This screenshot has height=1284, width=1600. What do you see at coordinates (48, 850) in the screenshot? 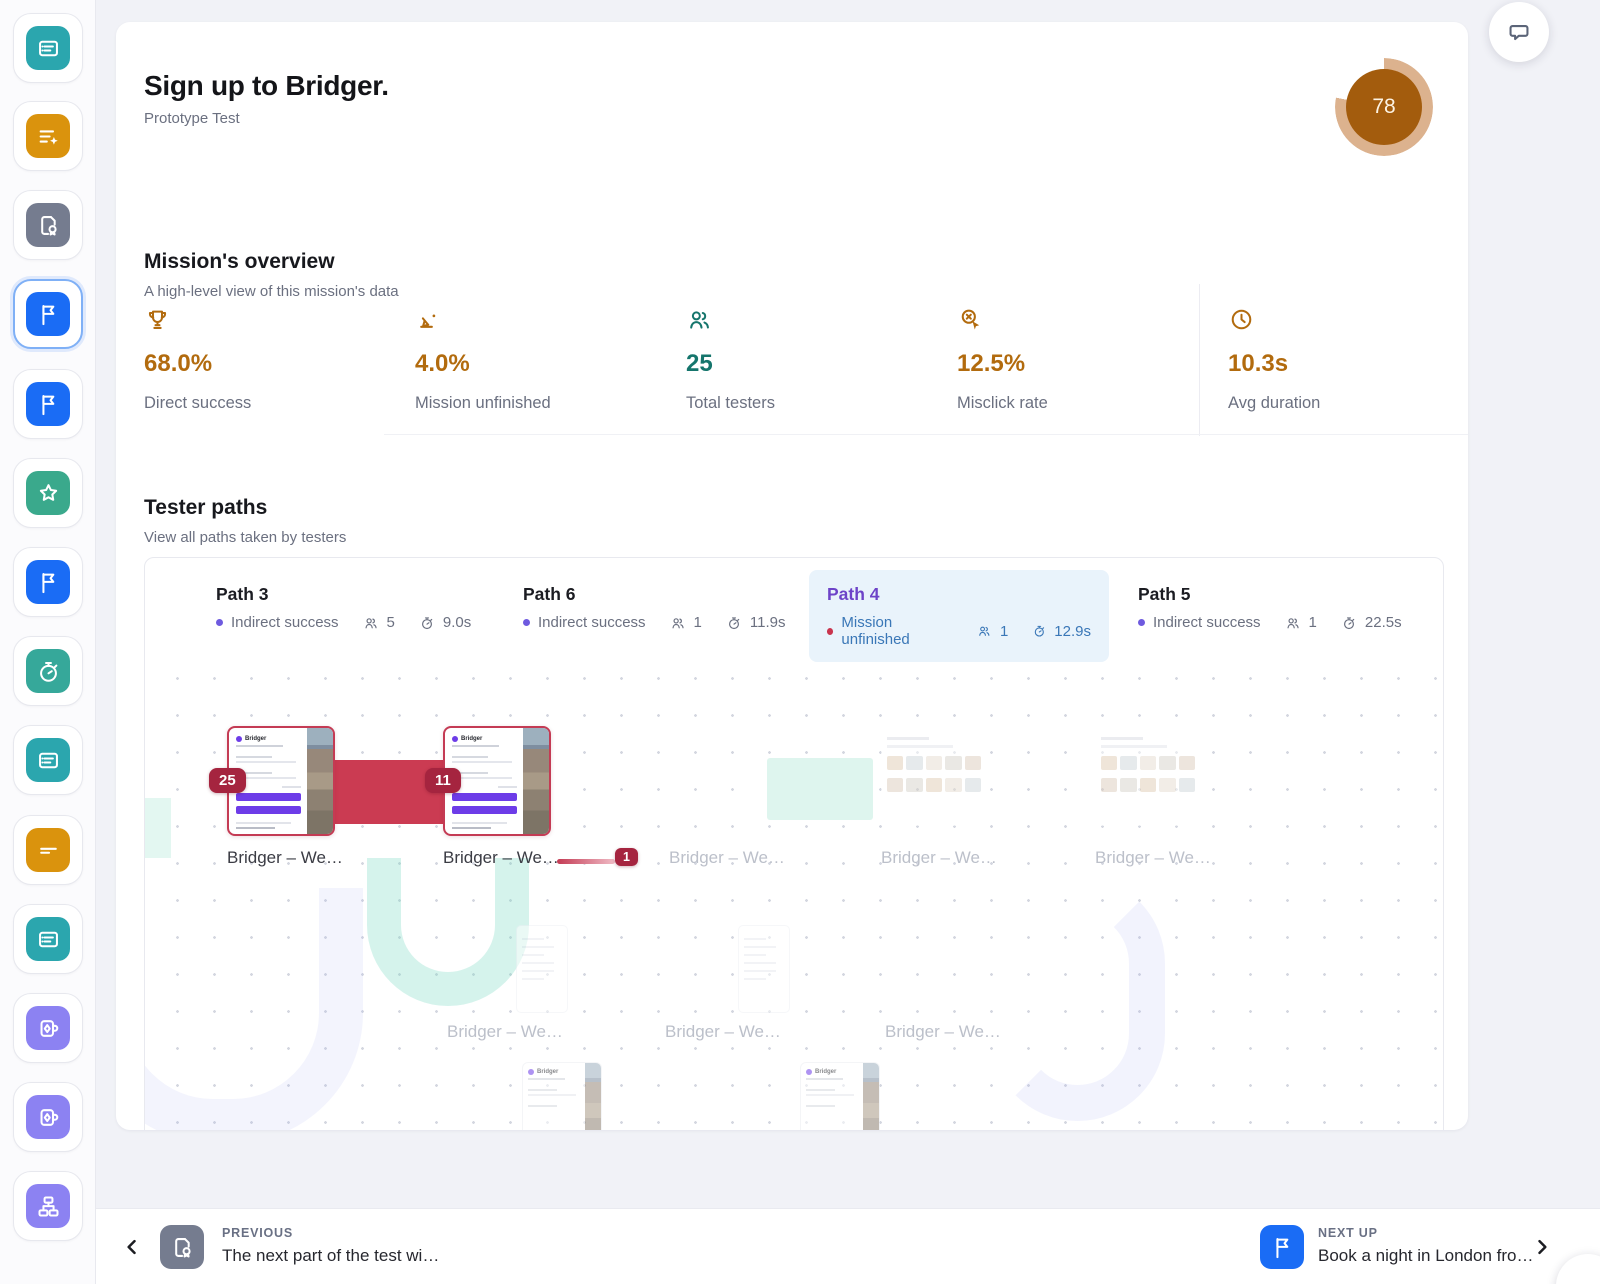
I see `sidebar-item-text-block` at bounding box center [48, 850].